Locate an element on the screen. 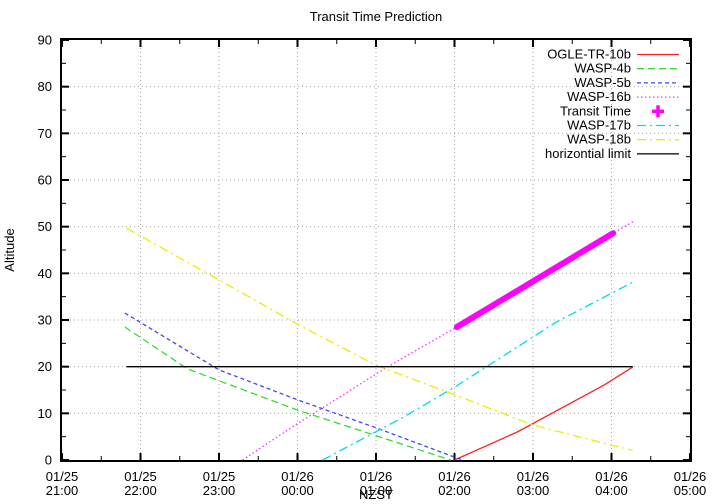 The height and width of the screenshot is (504, 720). legend-label: WASP-18b is located at coordinates (599, 139).